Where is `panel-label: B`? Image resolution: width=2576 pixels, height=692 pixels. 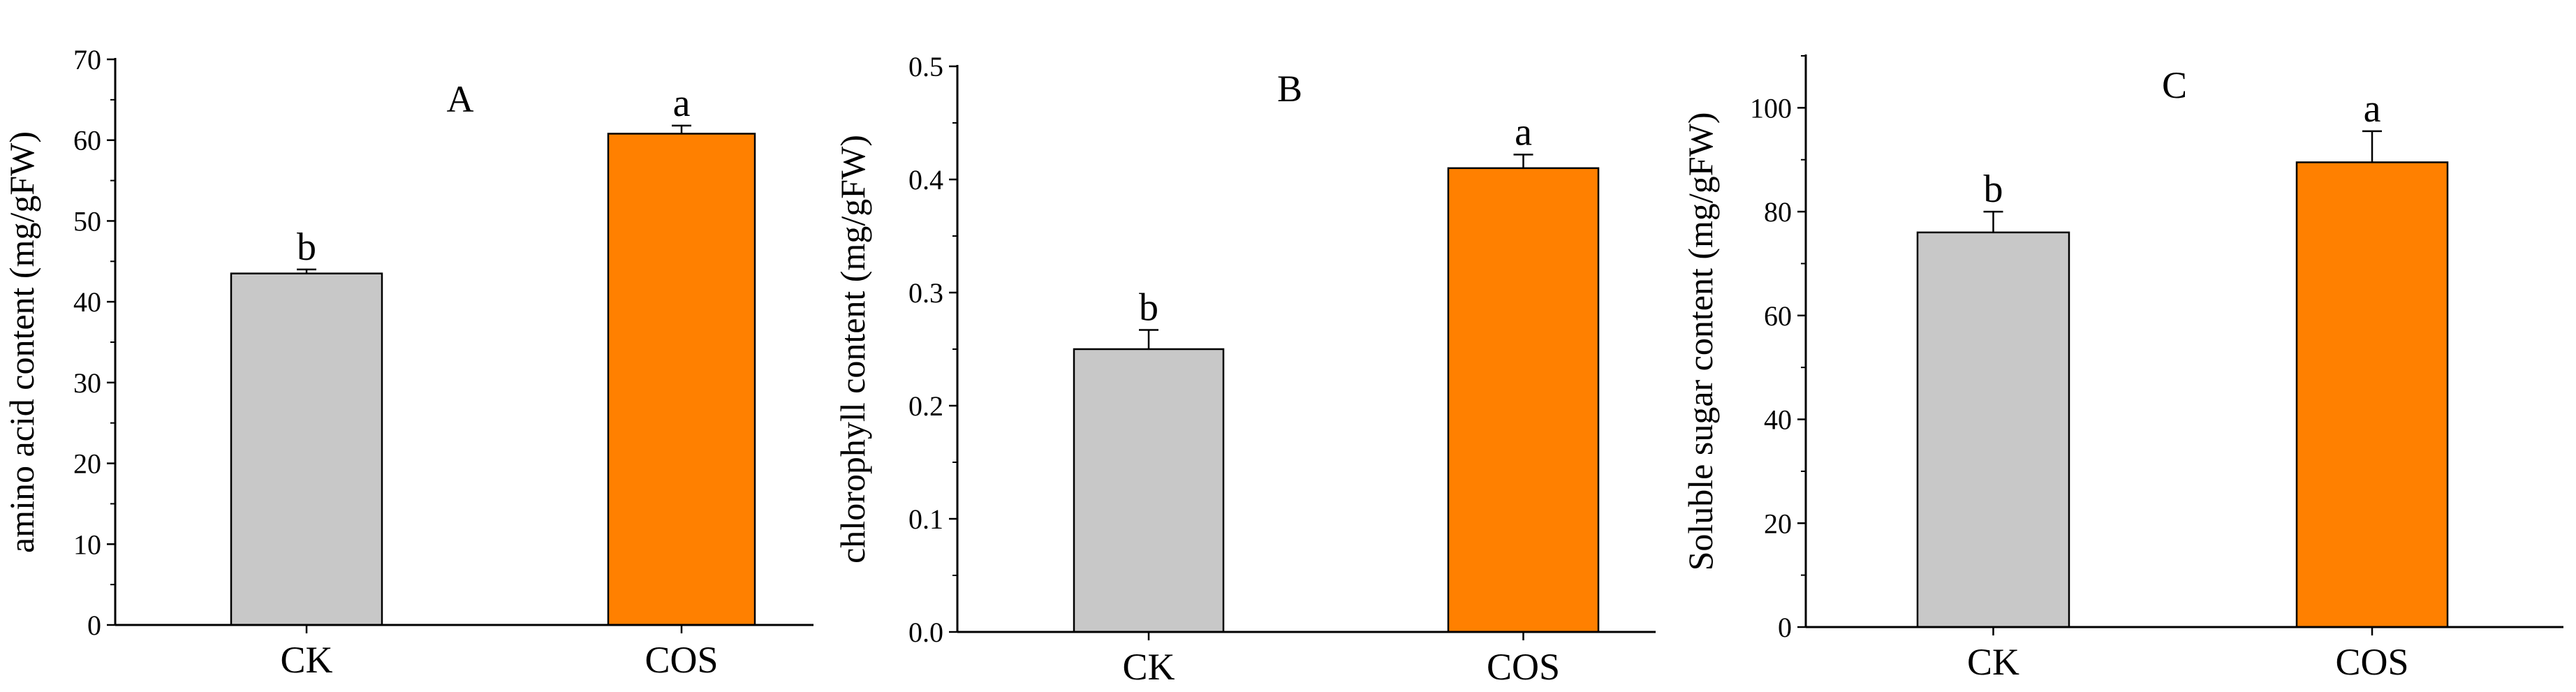
panel-label: B is located at coordinates (1289, 89).